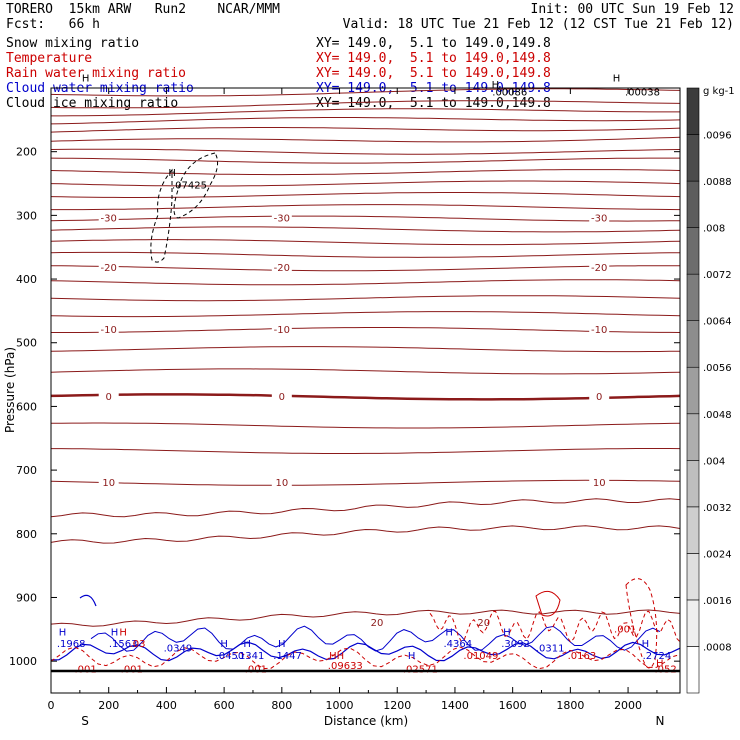 This screenshot has height=740, width=740. I want to click on x-tick-label: 1800, so click(570, 705).